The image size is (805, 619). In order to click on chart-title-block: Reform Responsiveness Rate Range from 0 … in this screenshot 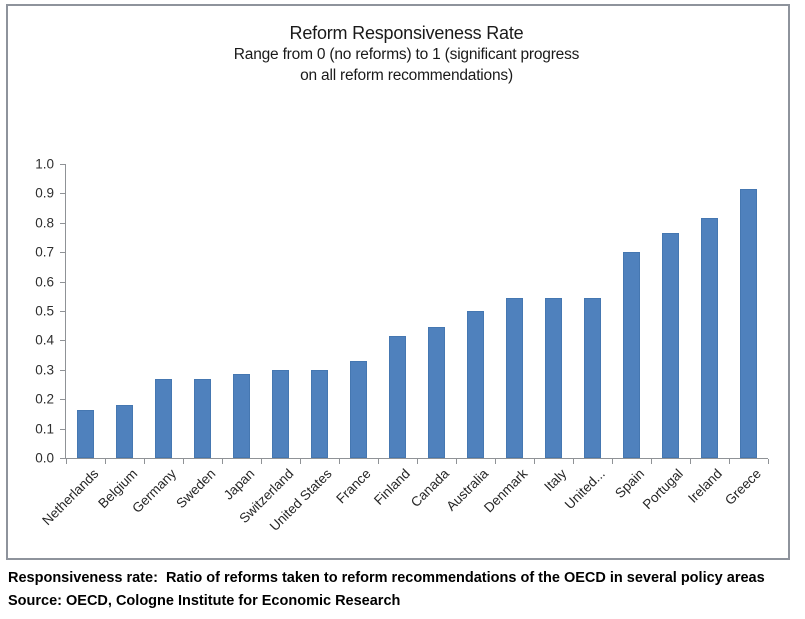, I will do `click(406, 54)`.